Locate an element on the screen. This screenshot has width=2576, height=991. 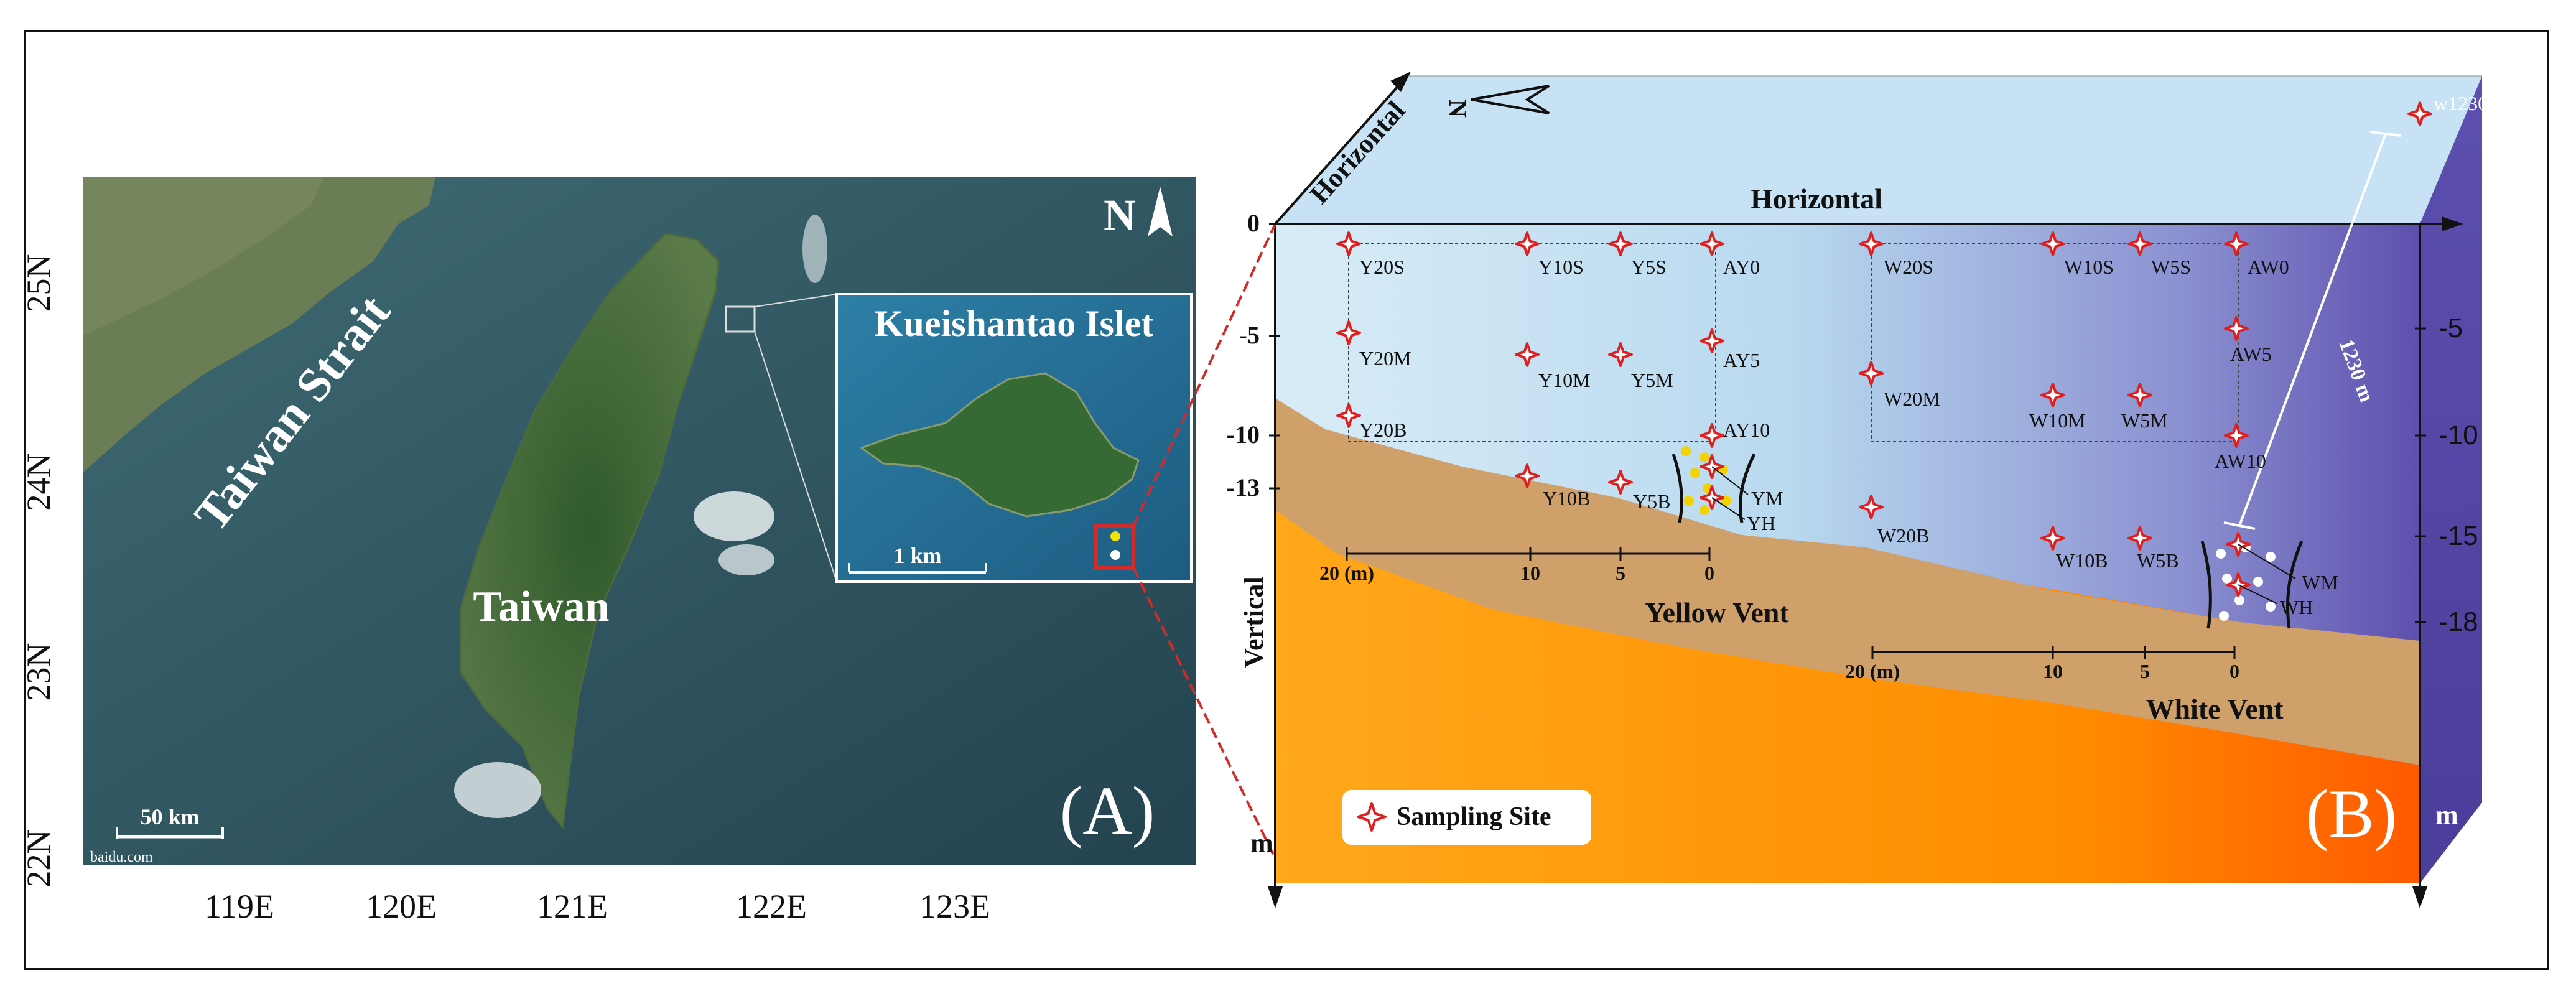
source-label: baidu.com is located at coordinates (121, 857).